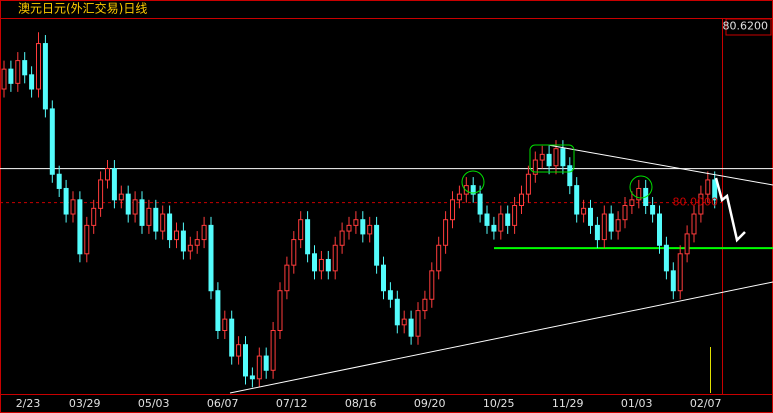 This screenshot has width=773, height=413. Describe the element at coordinates (696, 202) in the screenshot. I see `price-line-label: 80.0000` at that location.